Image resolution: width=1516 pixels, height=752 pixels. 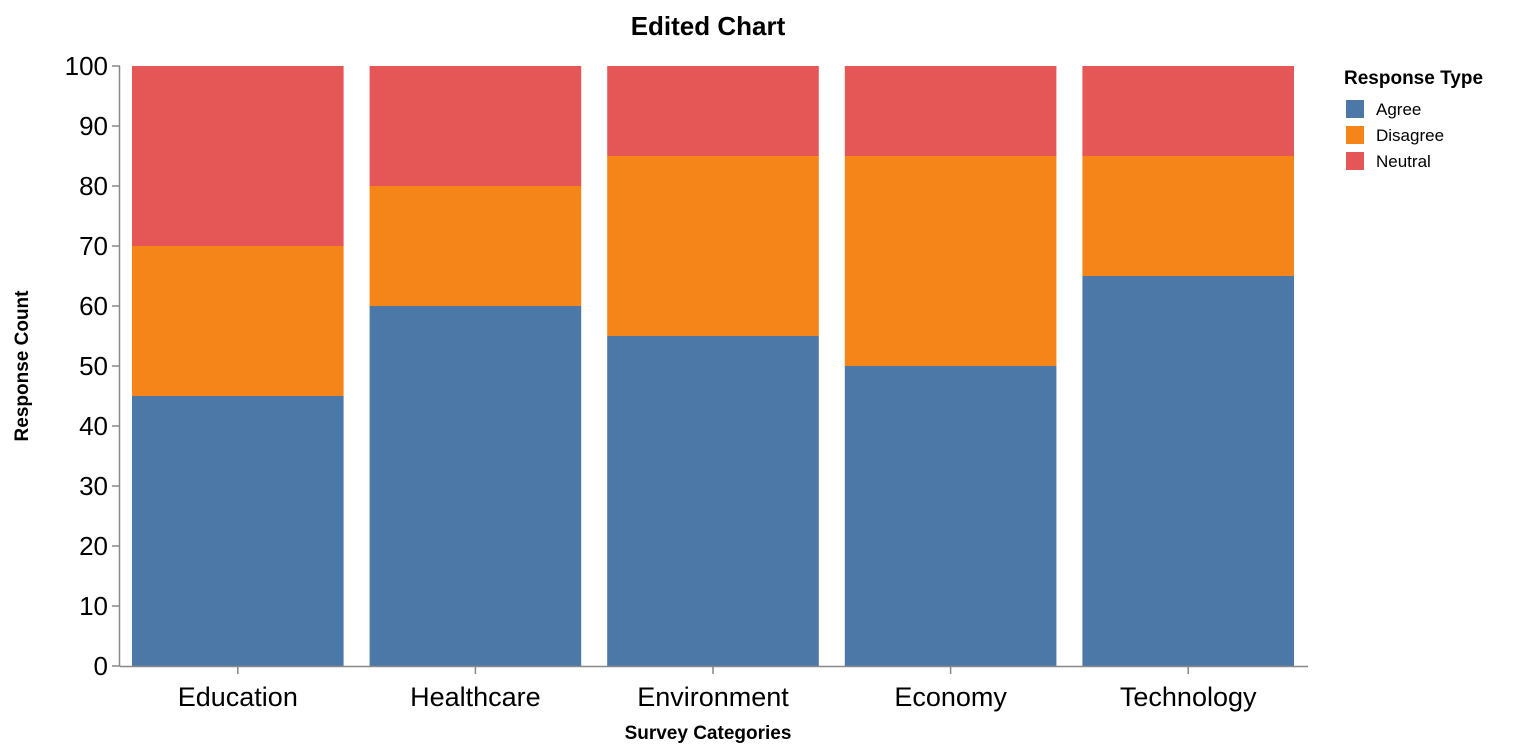 I want to click on bar-agree-healthcare, so click(x=475, y=486).